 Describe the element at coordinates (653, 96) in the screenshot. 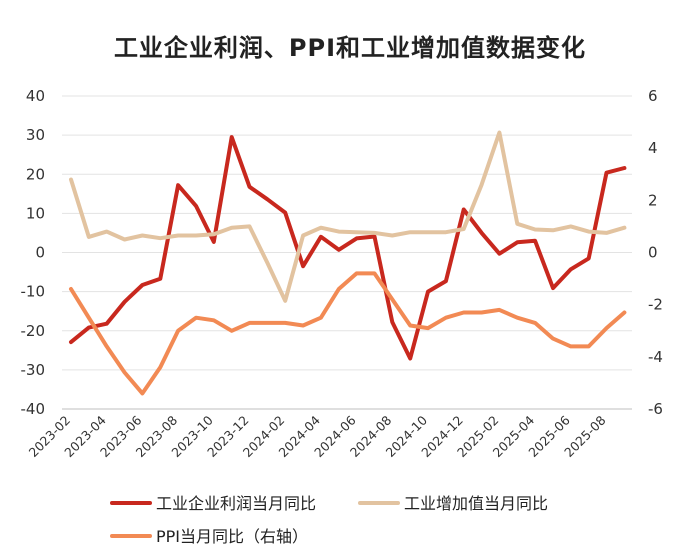

I see `y-right-tick-label: 6` at that location.